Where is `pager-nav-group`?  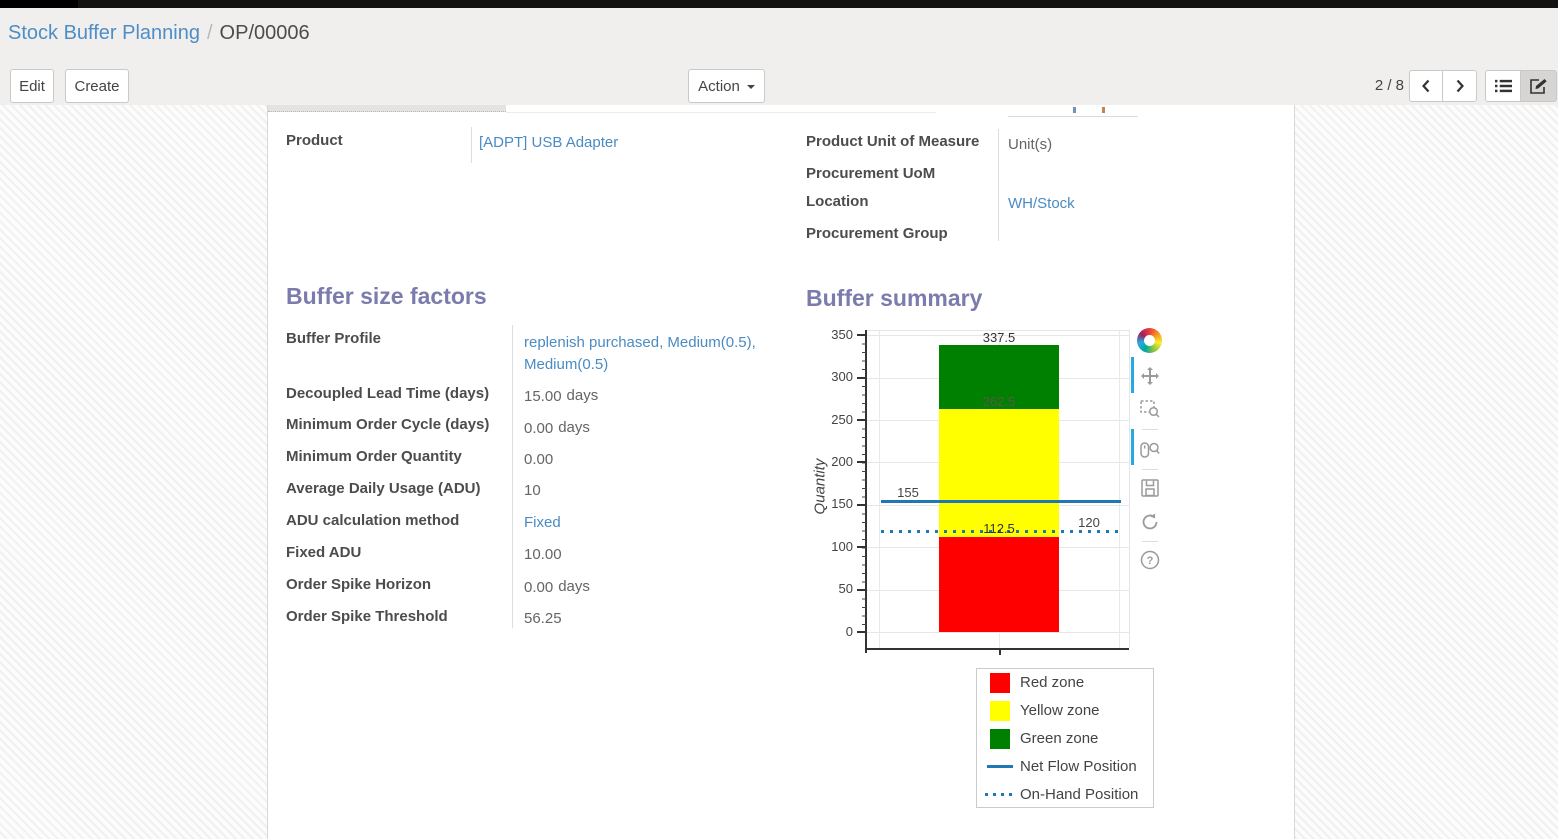 pager-nav-group is located at coordinates (1443, 86).